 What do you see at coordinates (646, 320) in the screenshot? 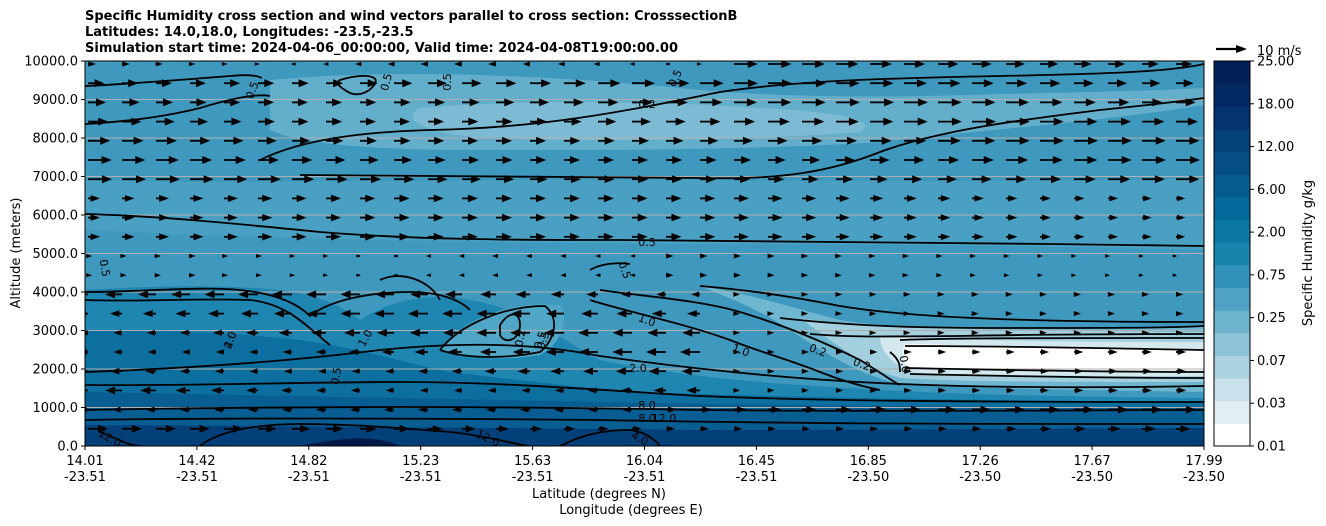
I see `svg-text: 1.0` at bounding box center [646, 320].